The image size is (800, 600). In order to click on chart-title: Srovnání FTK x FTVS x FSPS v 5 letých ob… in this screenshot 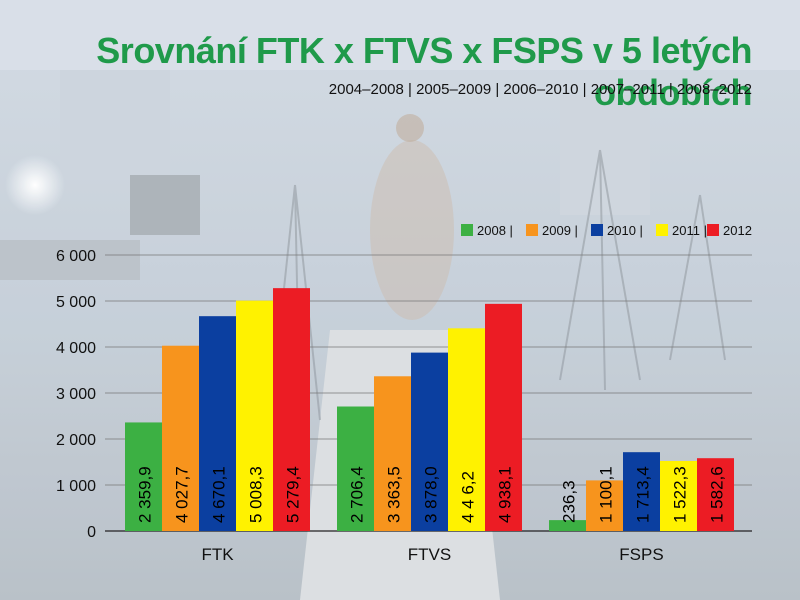, I will do `click(424, 71)`.